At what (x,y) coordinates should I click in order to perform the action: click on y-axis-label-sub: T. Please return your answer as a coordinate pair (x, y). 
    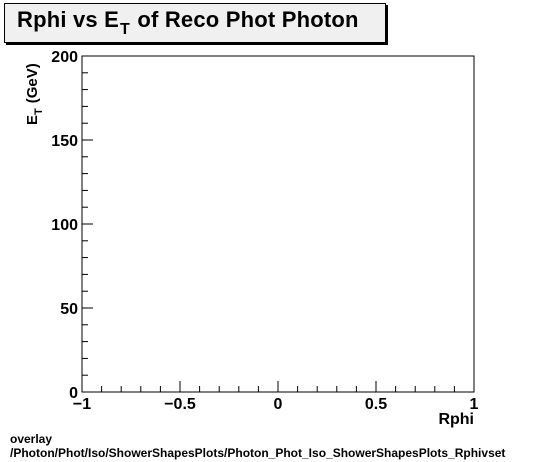
    Looking at the image, I should click on (39, 111).